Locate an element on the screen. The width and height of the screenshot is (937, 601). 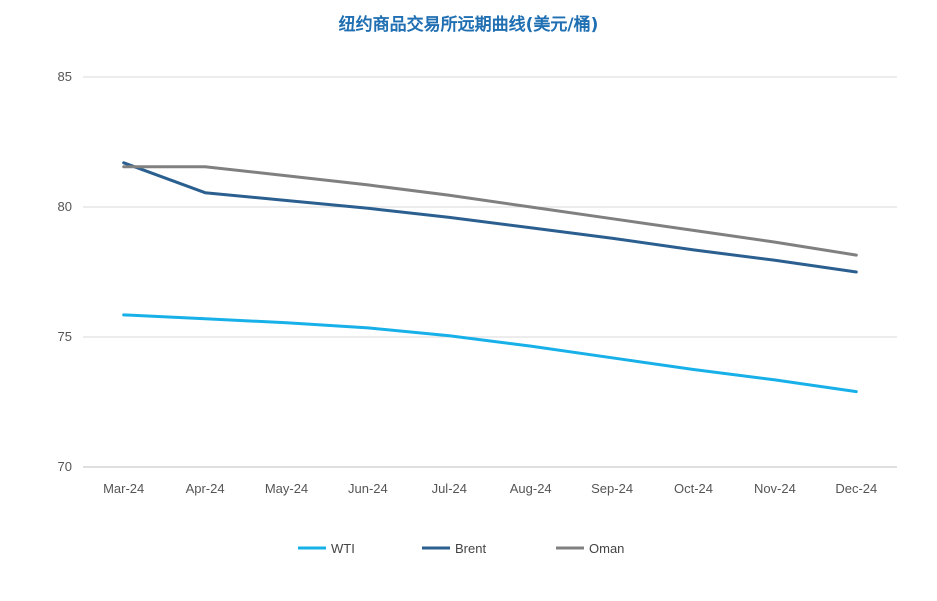
x-tick-label: Oct-24 is located at coordinates (693, 488).